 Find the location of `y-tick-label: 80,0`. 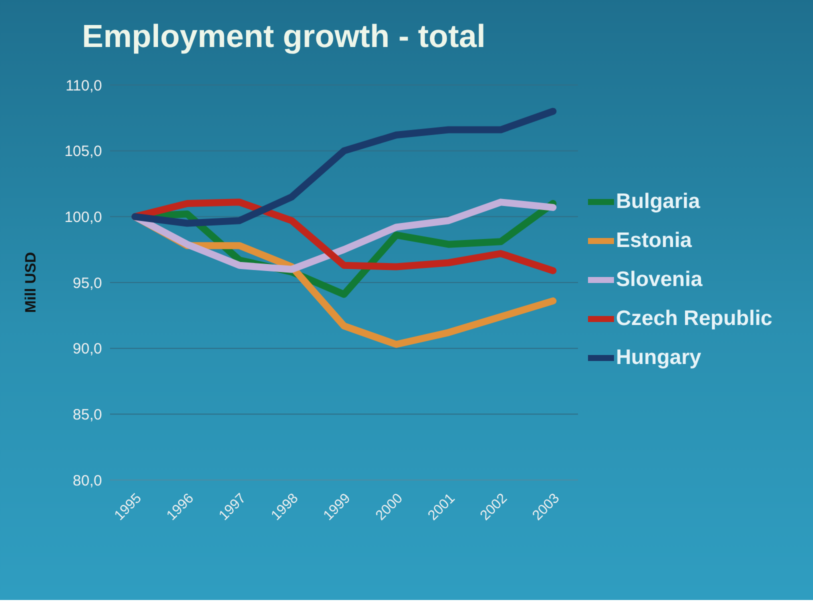

y-tick-label: 80,0 is located at coordinates (87, 481).